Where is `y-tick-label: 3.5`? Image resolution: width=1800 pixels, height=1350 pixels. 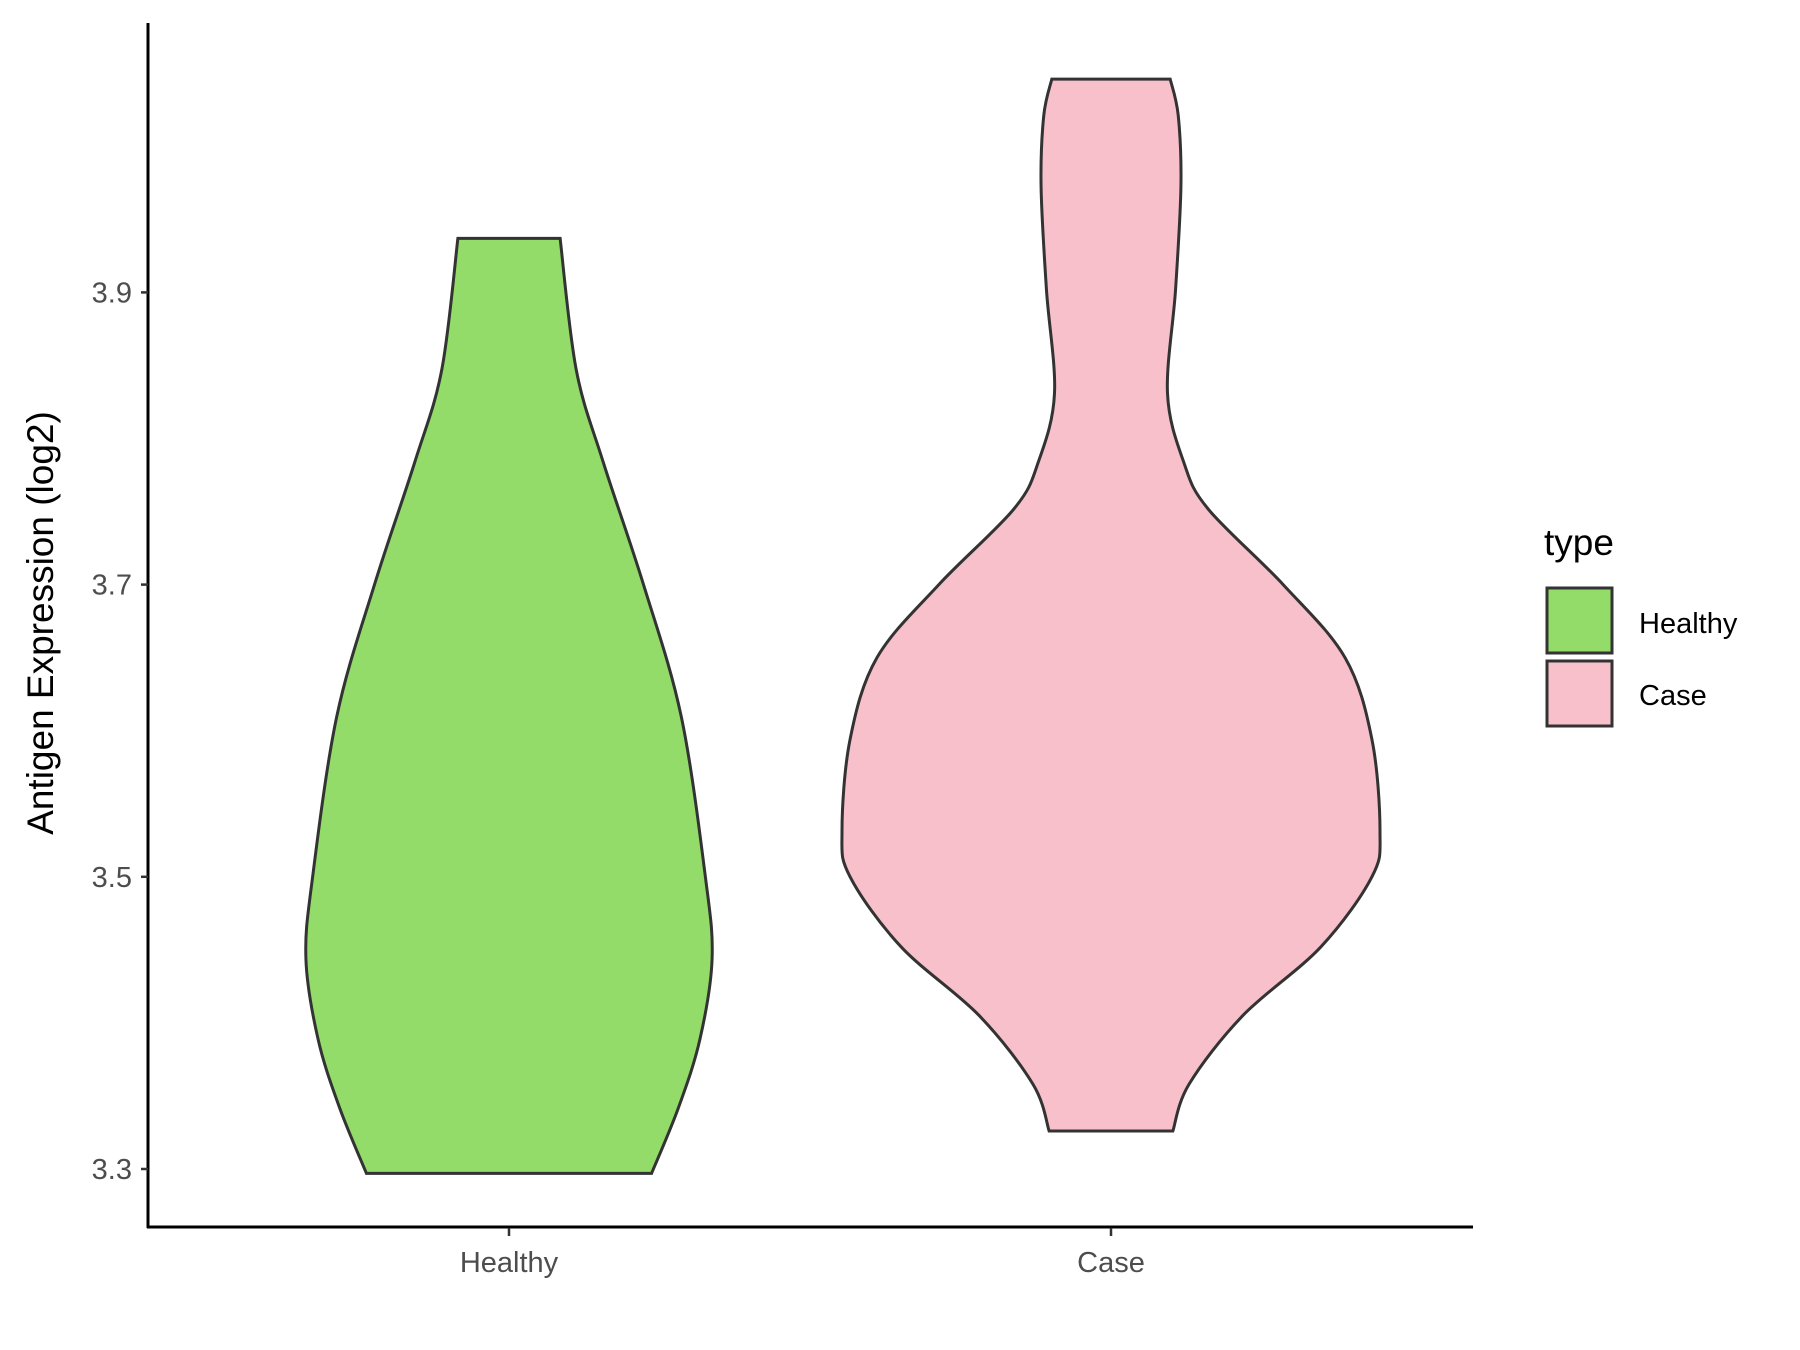 y-tick-label: 3.5 is located at coordinates (112, 878).